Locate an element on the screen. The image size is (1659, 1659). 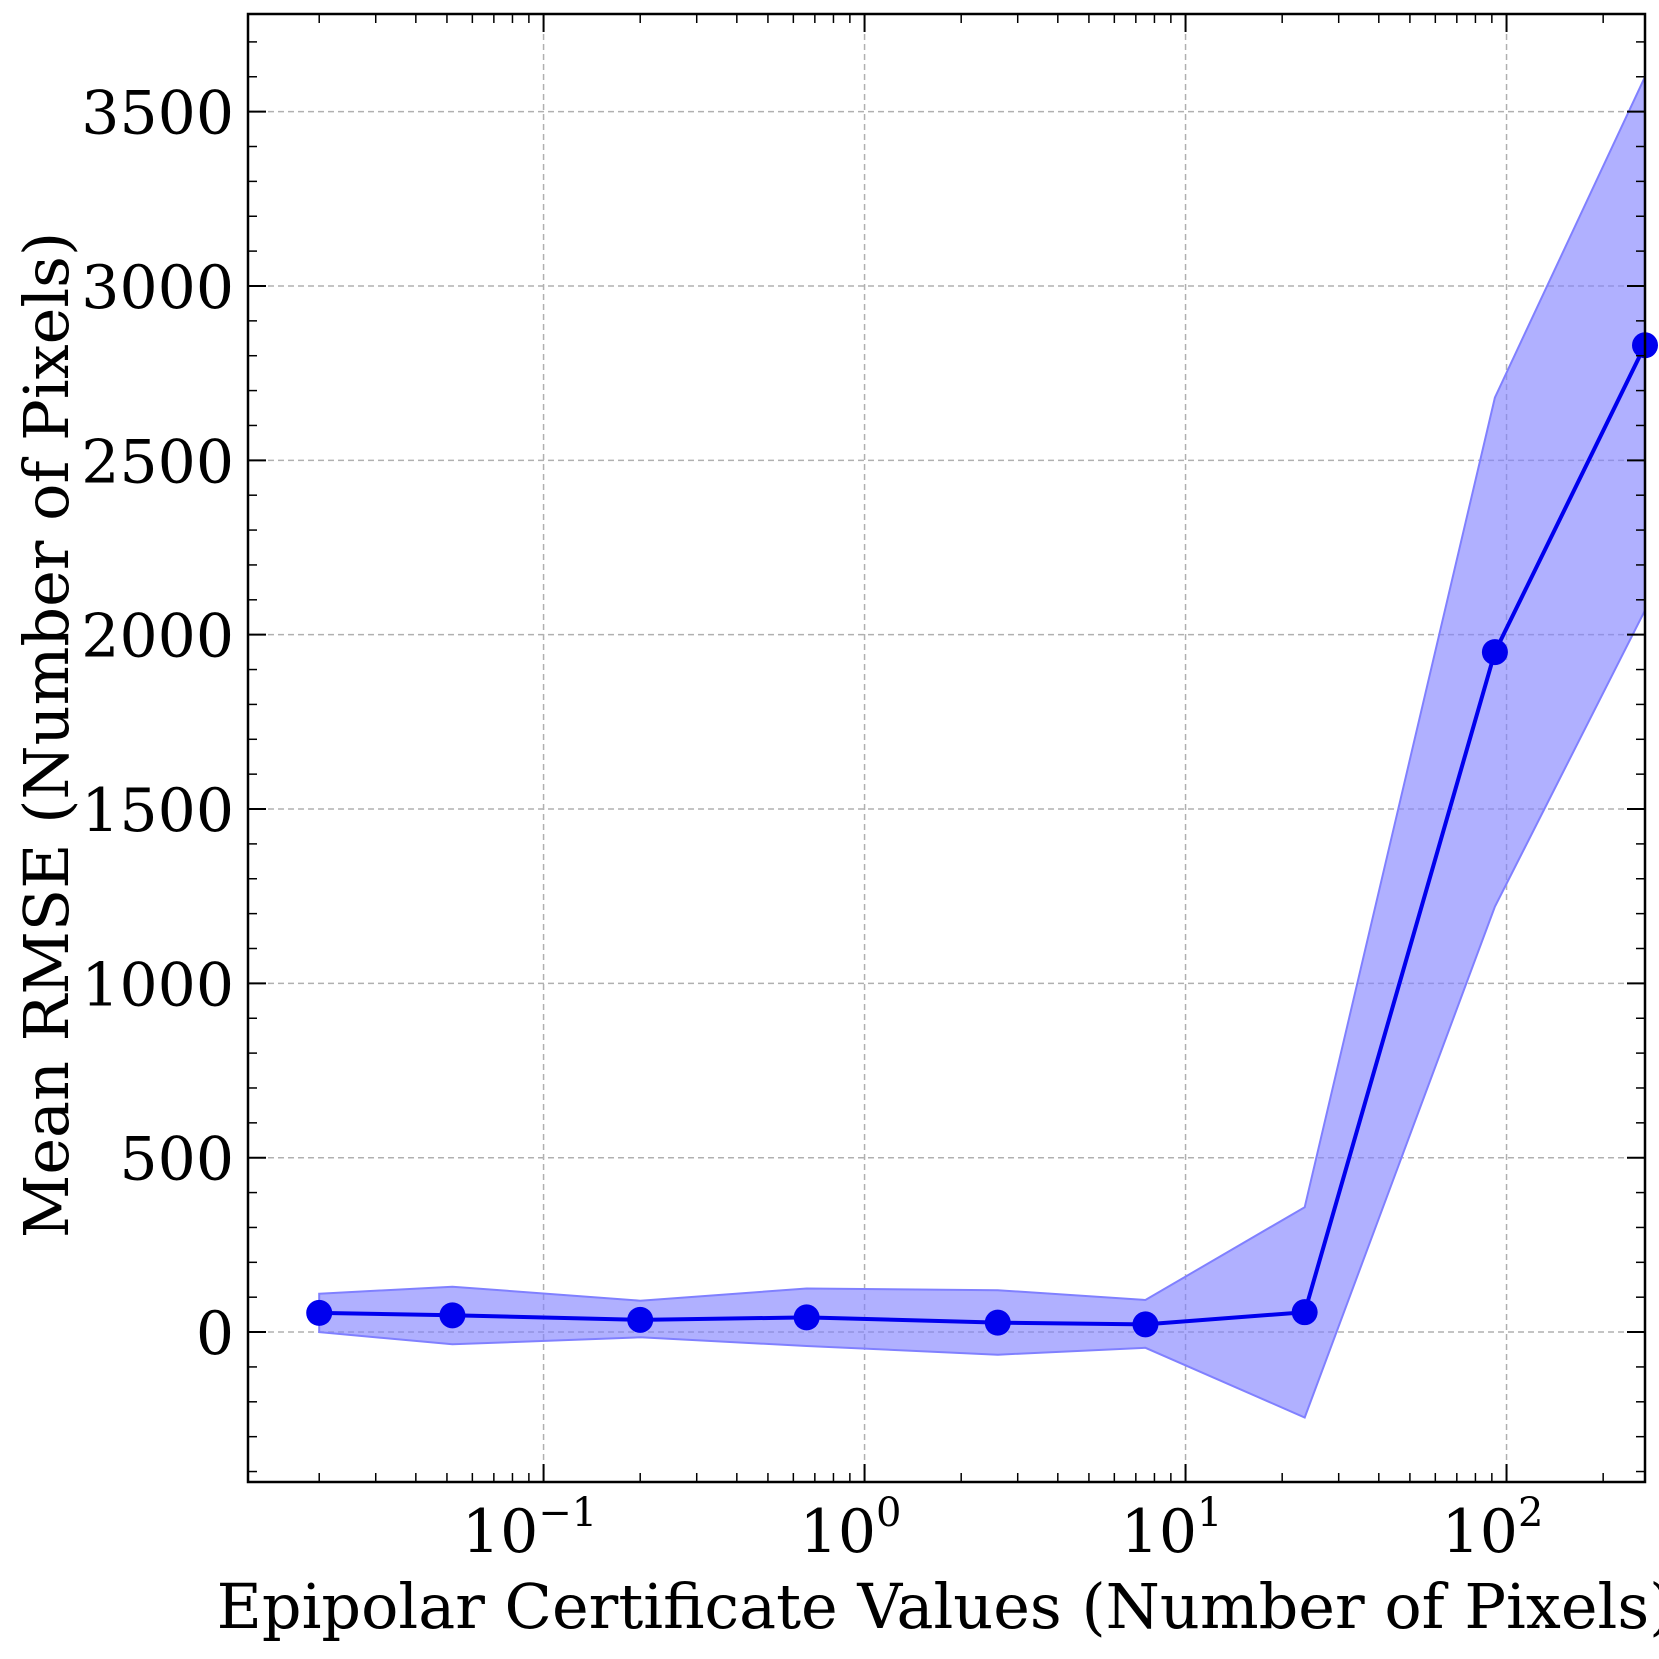
y-tick-label: 1500 is located at coordinates (157, 811).